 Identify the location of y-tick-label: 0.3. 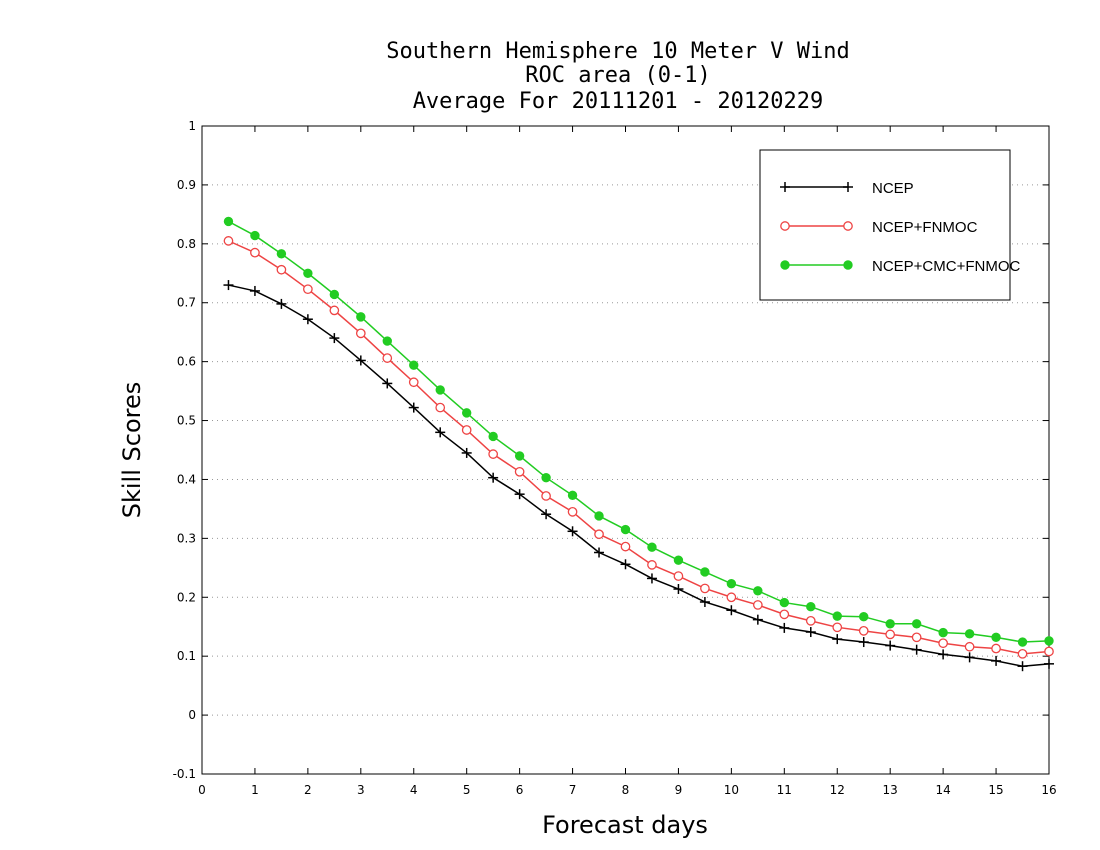
(186, 538).